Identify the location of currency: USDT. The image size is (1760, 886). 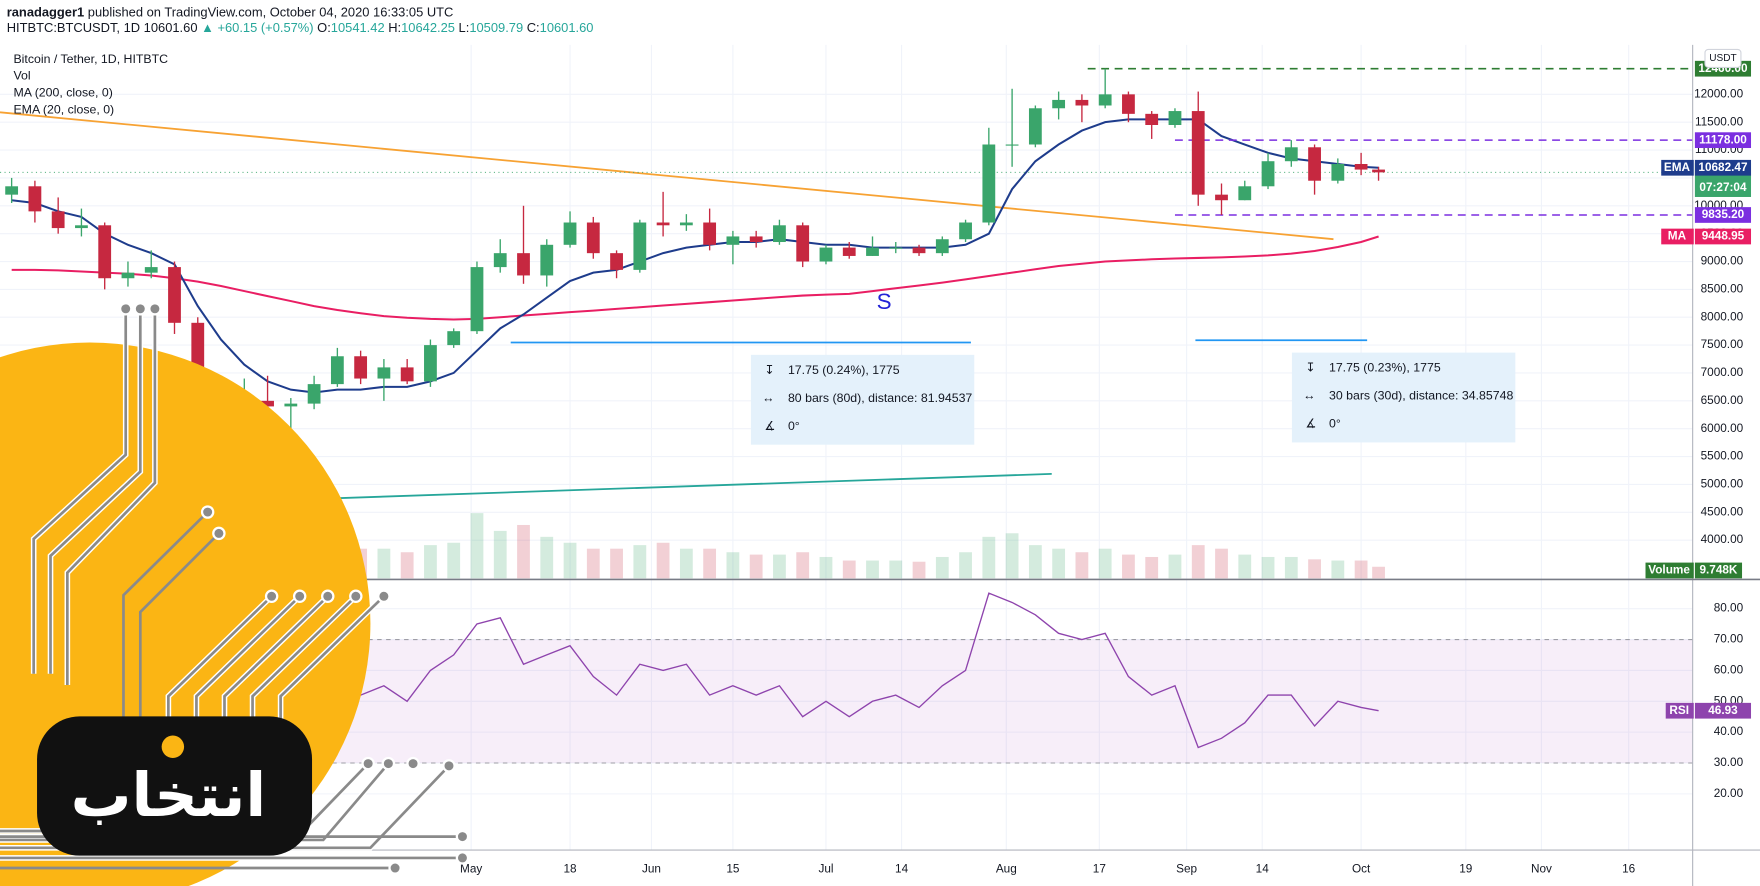
(1722, 58).